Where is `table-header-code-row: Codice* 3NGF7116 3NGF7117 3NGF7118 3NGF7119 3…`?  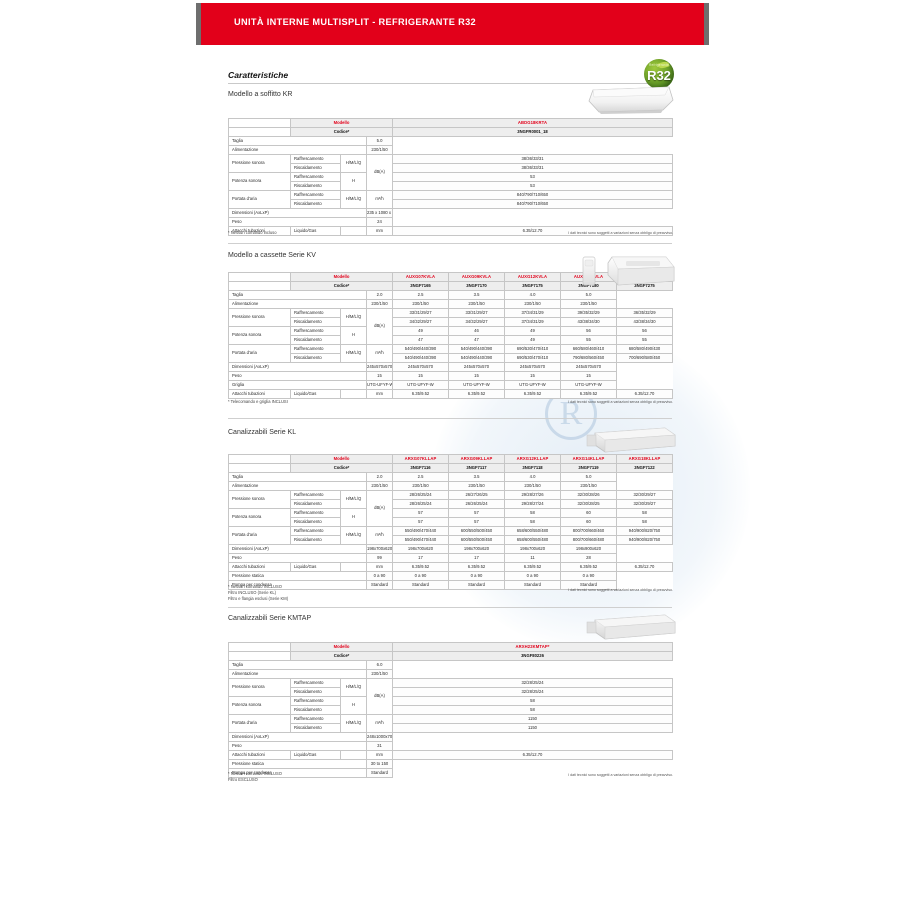 table-header-code-row: Codice* 3NGF7116 3NGF7117 3NGF7118 3NGF7119 3… is located at coordinates (450, 468).